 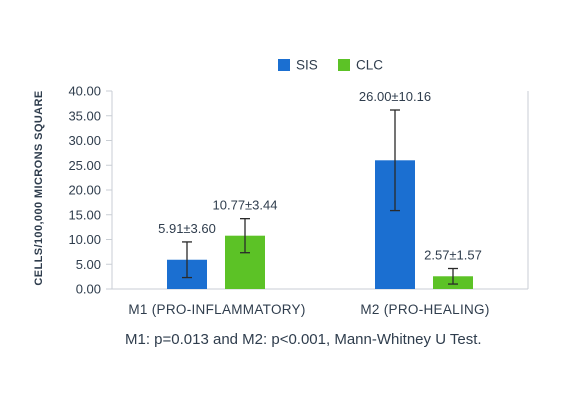 What do you see at coordinates (424, 309) in the screenshot?
I see `x-category-label: M2 (PRO-HEALING)` at bounding box center [424, 309].